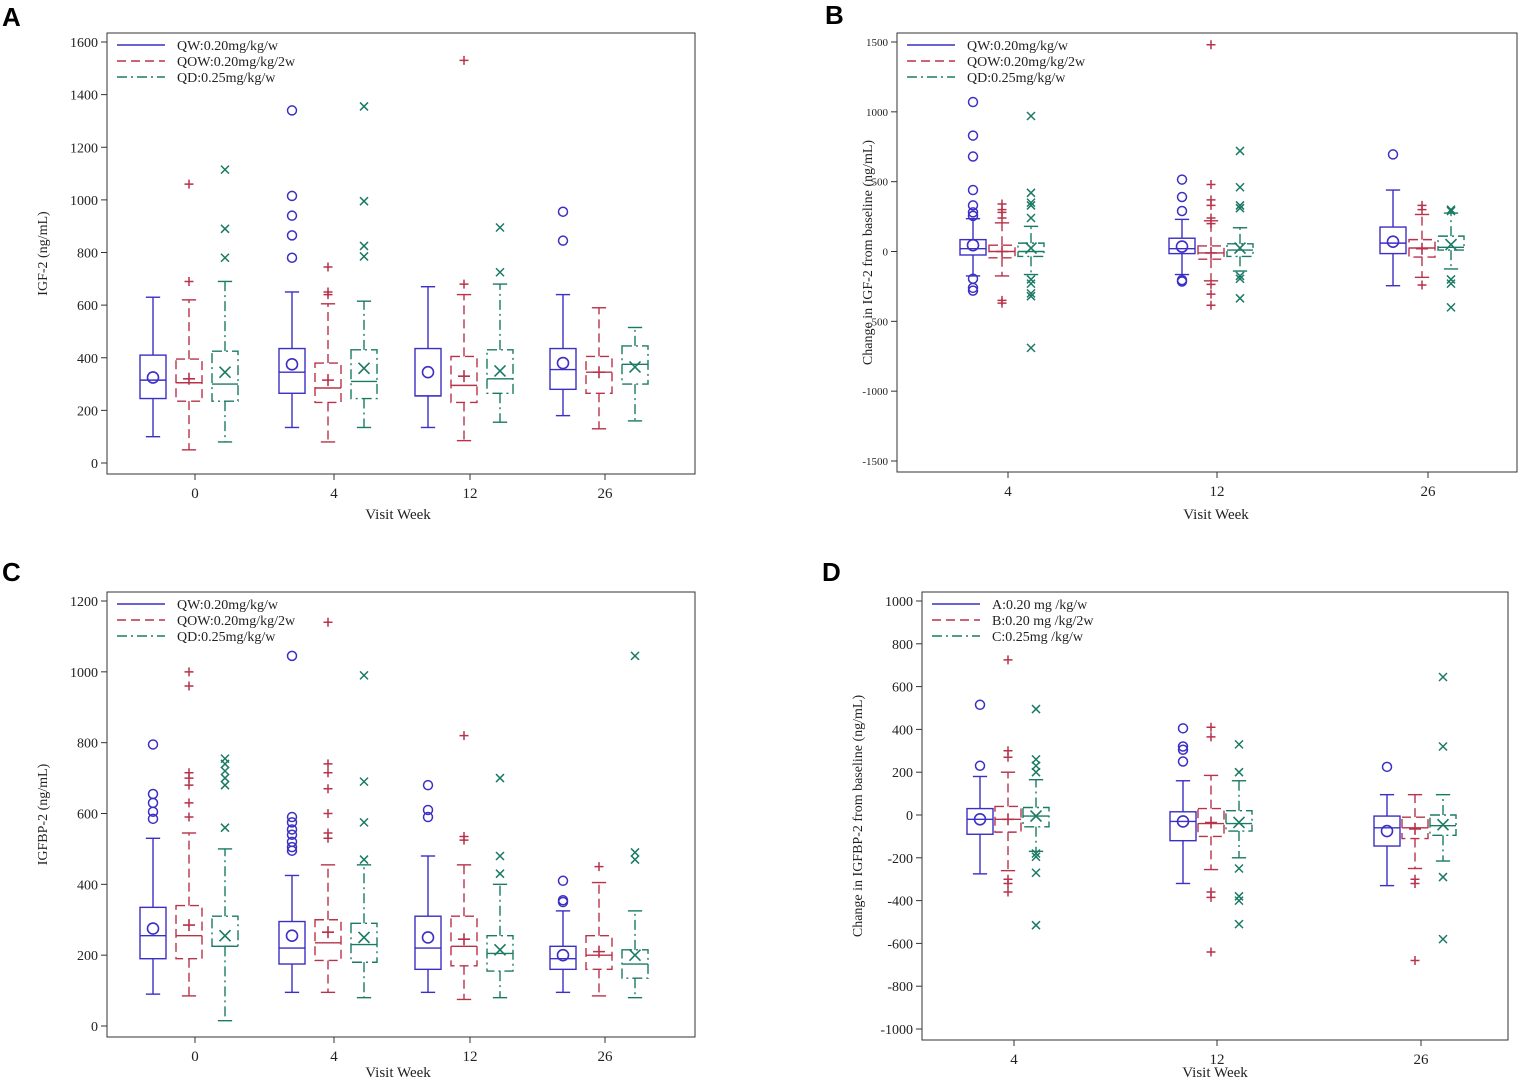 This screenshot has height=1081, width=1520. Describe the element at coordinates (875, 392) in the screenshot. I see `y-tick-label: -1000` at that location.